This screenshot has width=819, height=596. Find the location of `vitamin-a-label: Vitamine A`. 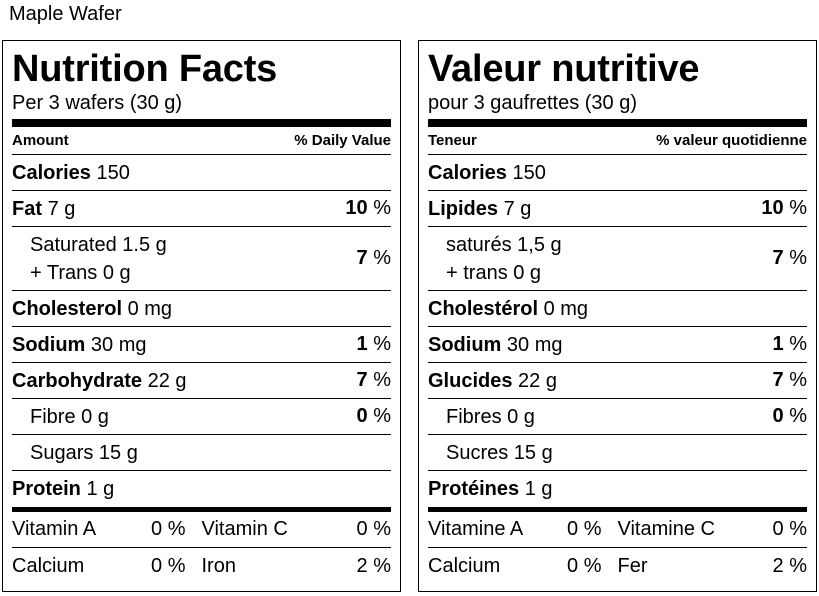

vitamin-a-label: Vitamine A is located at coordinates (476, 529).